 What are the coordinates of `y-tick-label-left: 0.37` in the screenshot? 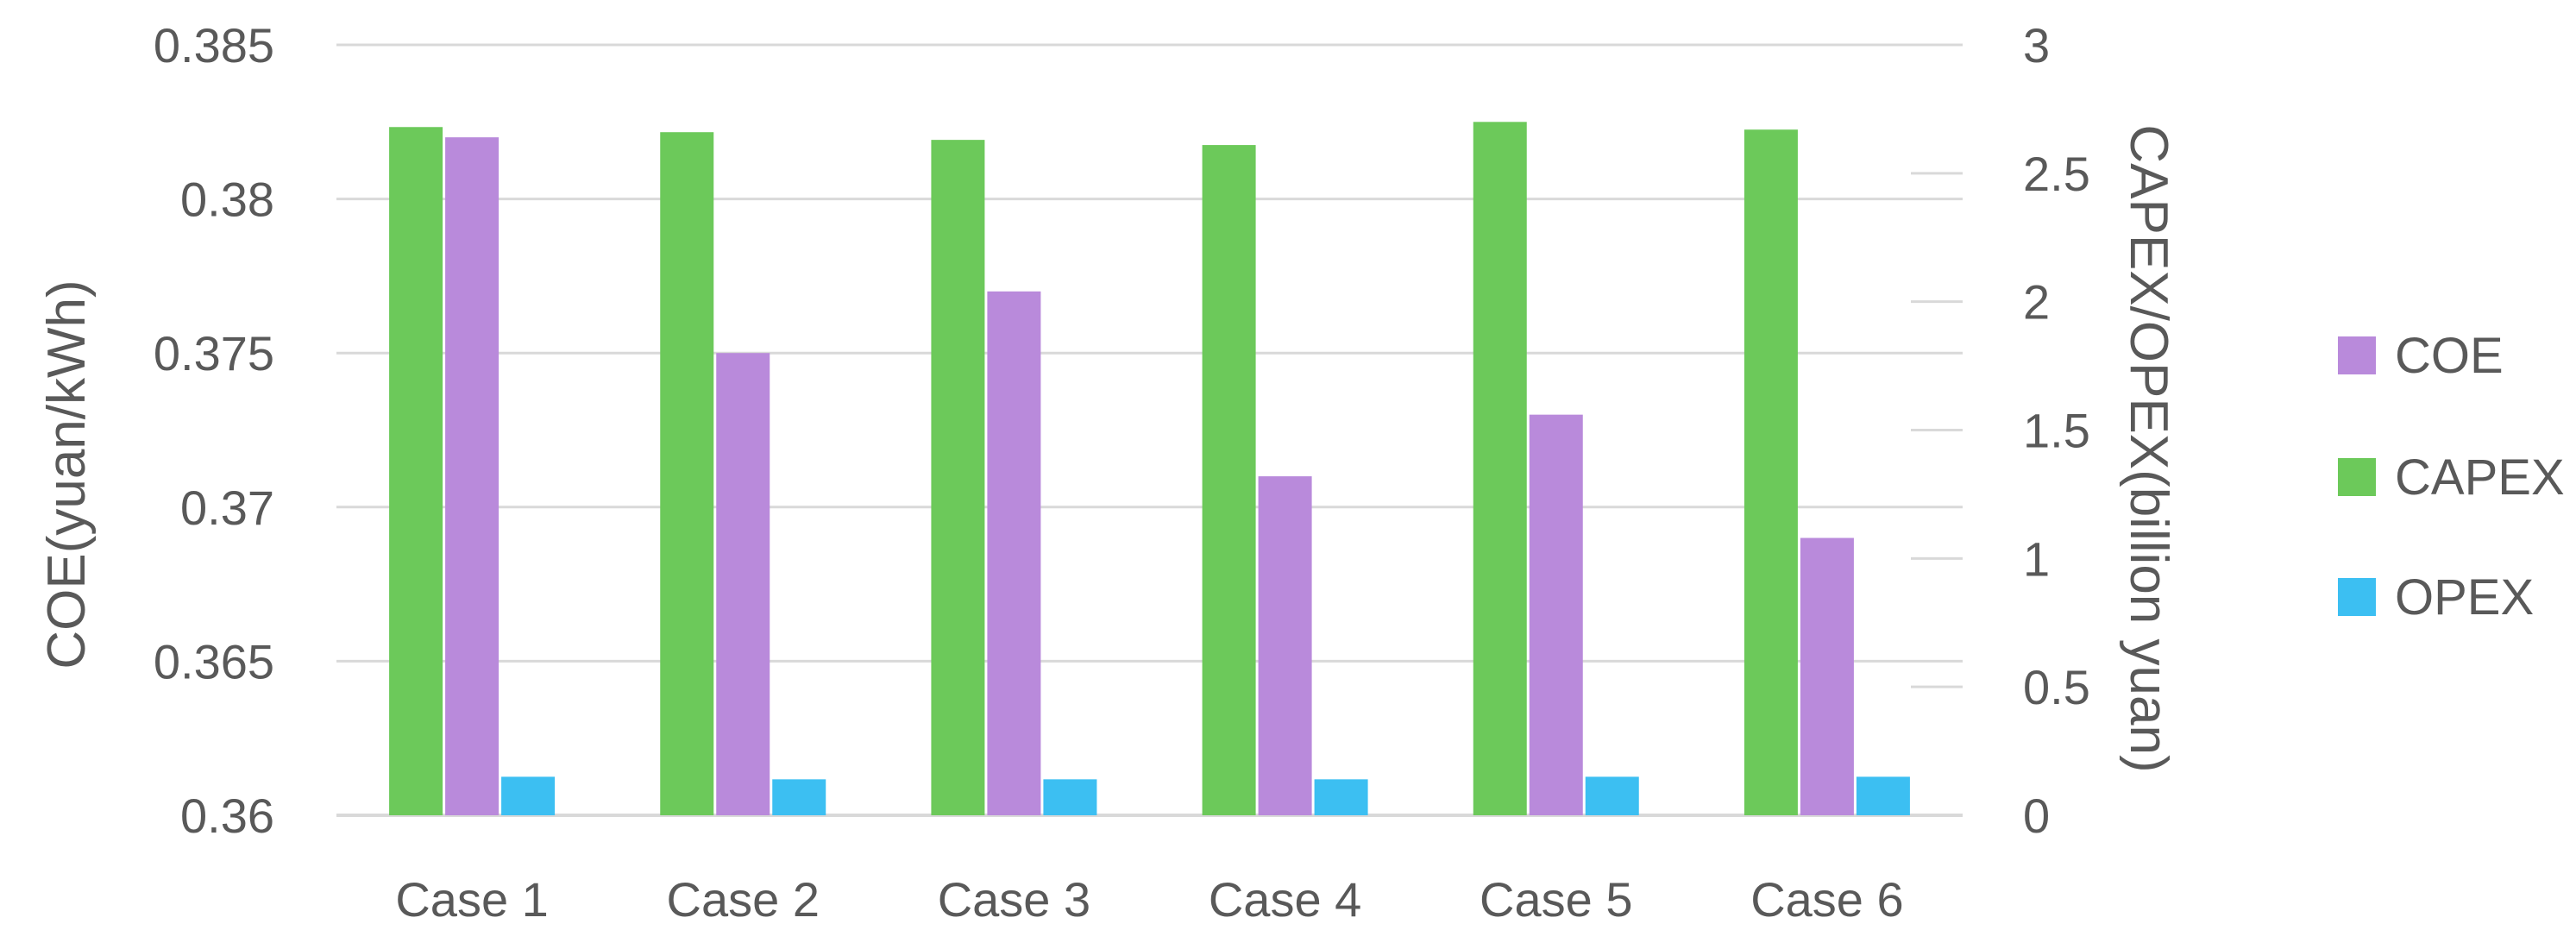 It's located at (227, 508).